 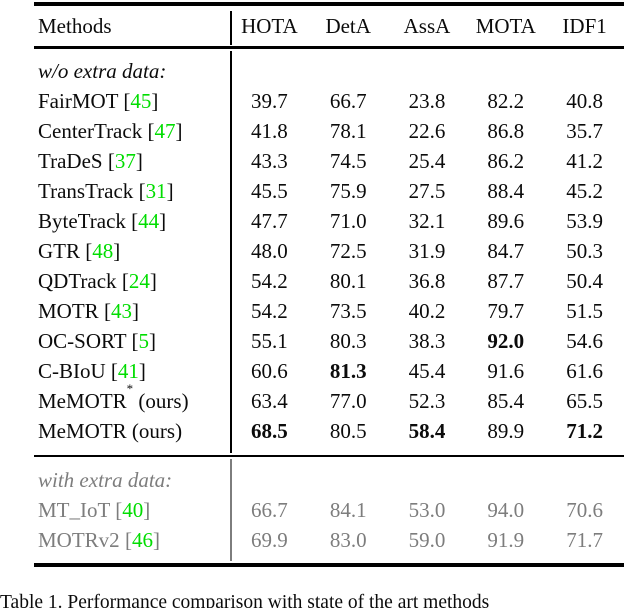 I want to click on citation-ref: 46, so click(x=142, y=539).